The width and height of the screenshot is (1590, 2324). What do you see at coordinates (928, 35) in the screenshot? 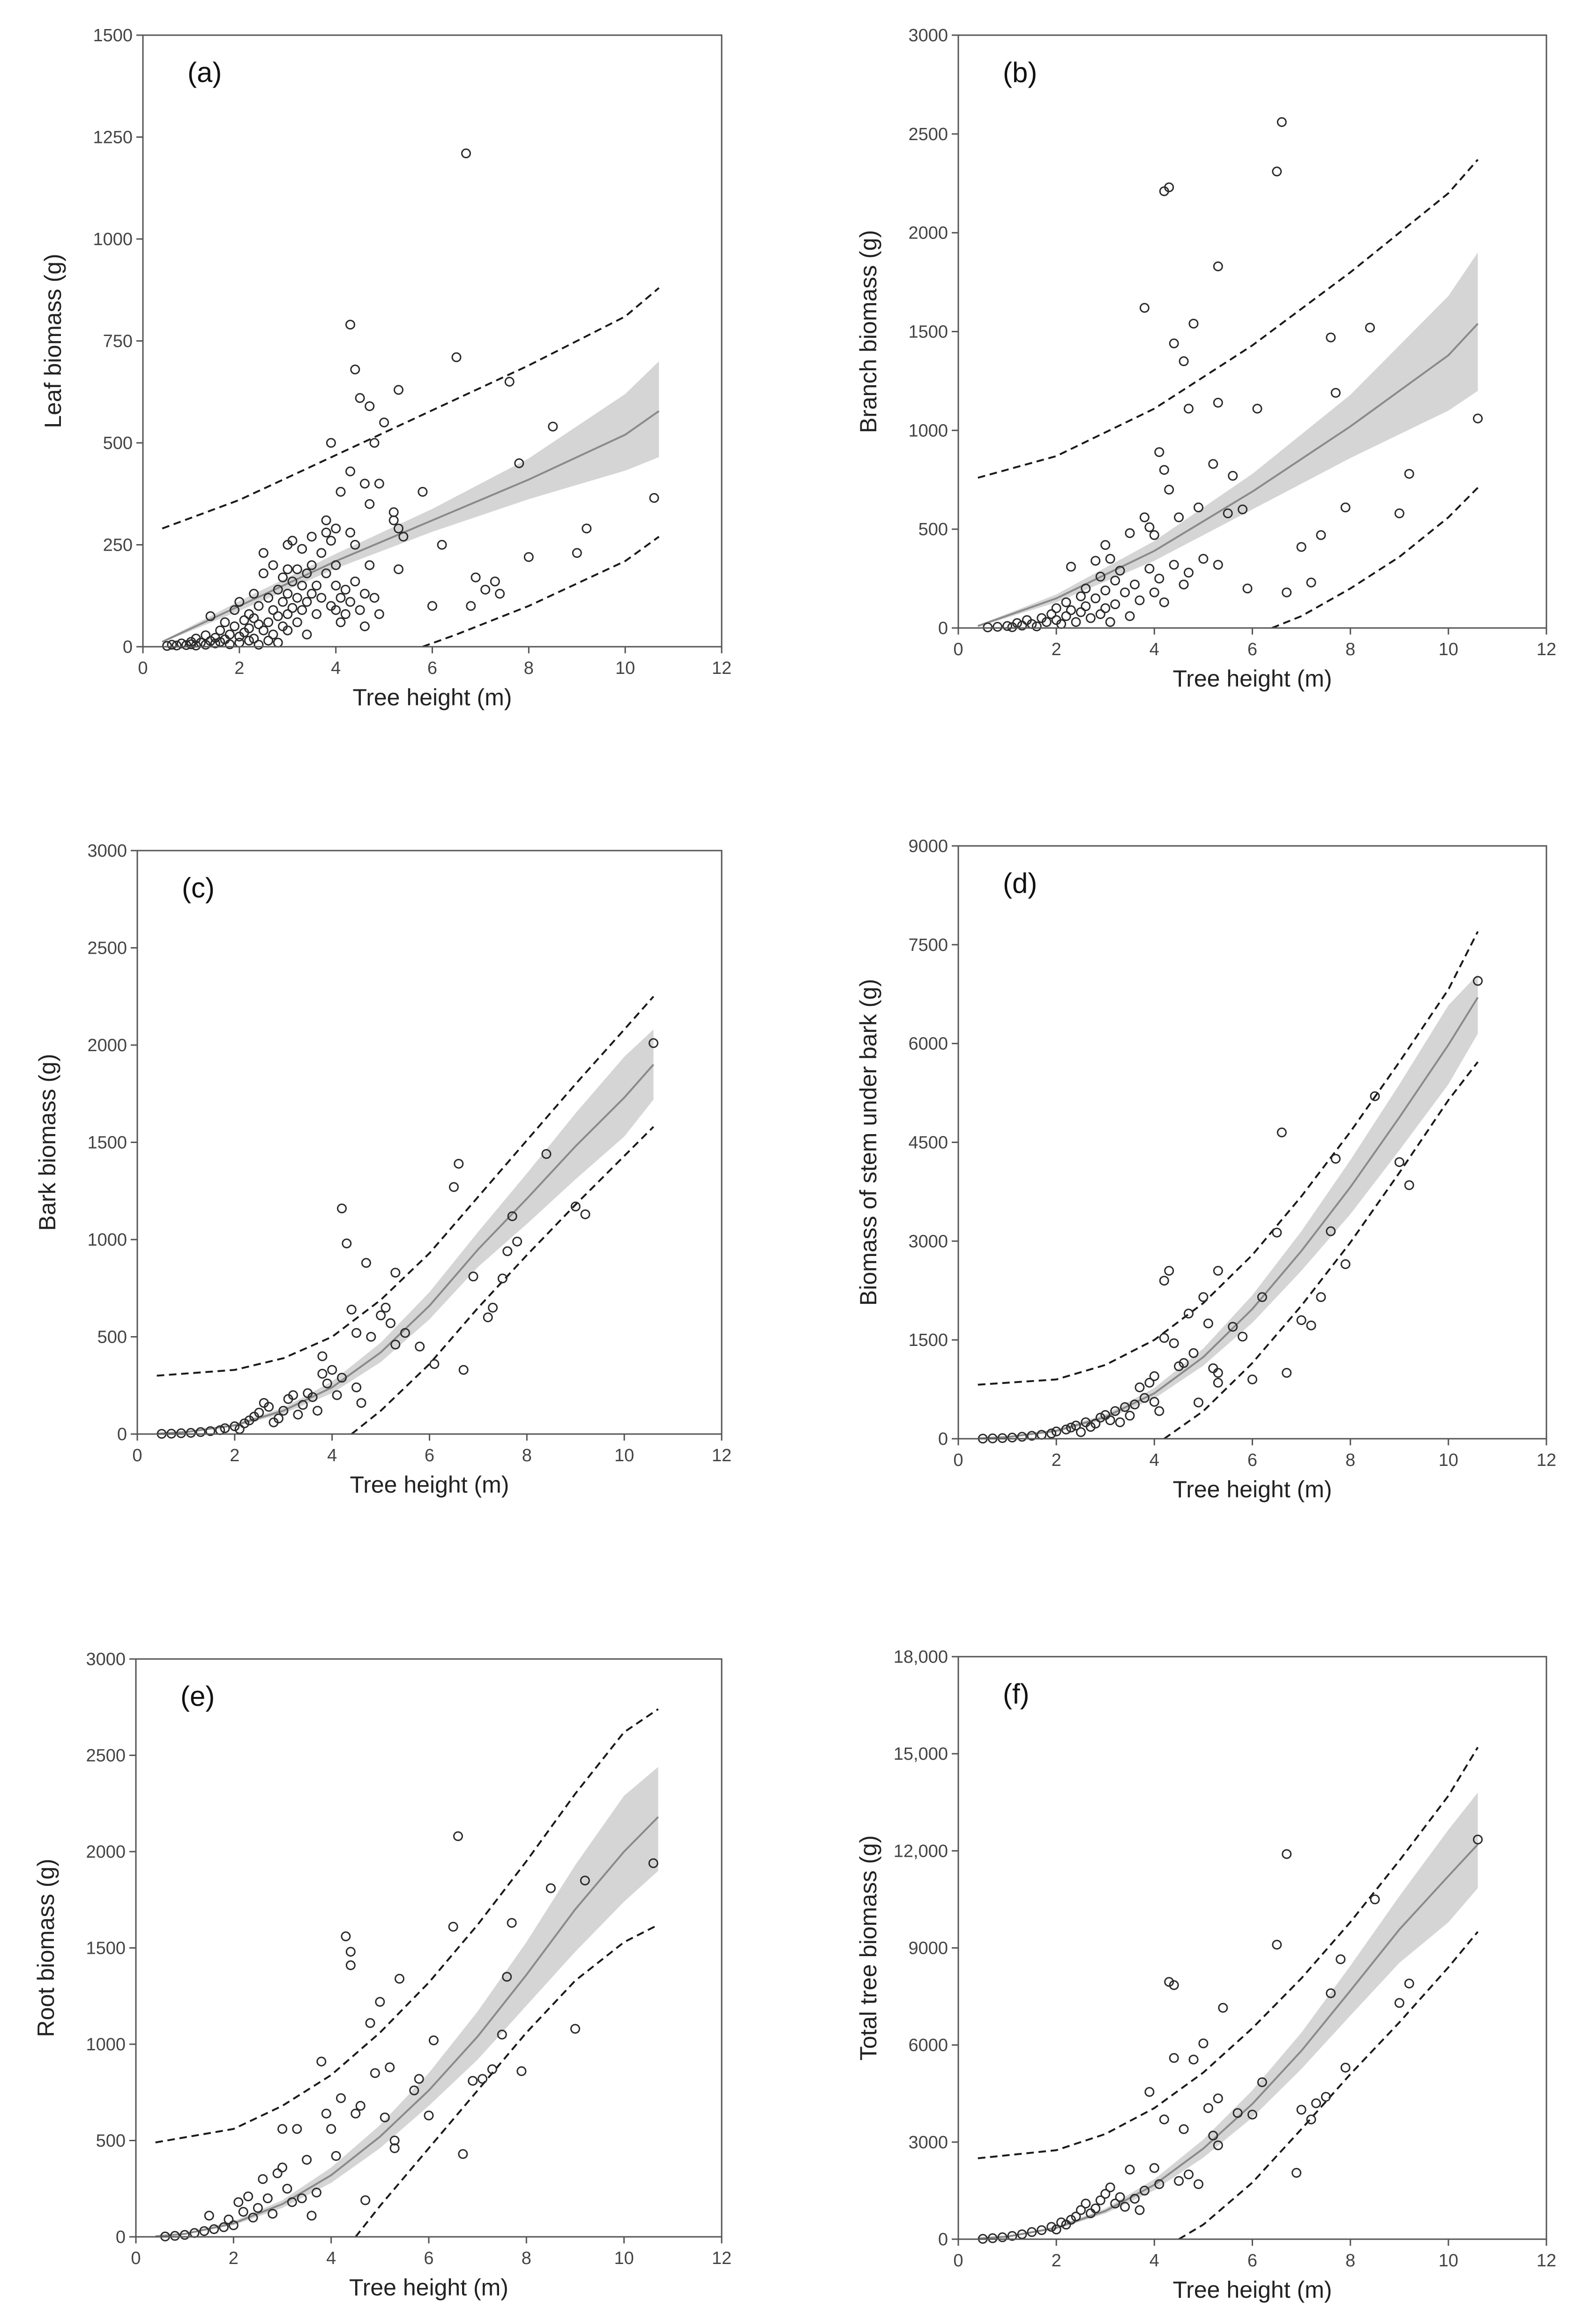
I see `y-tick-label: 3000` at bounding box center [928, 35].